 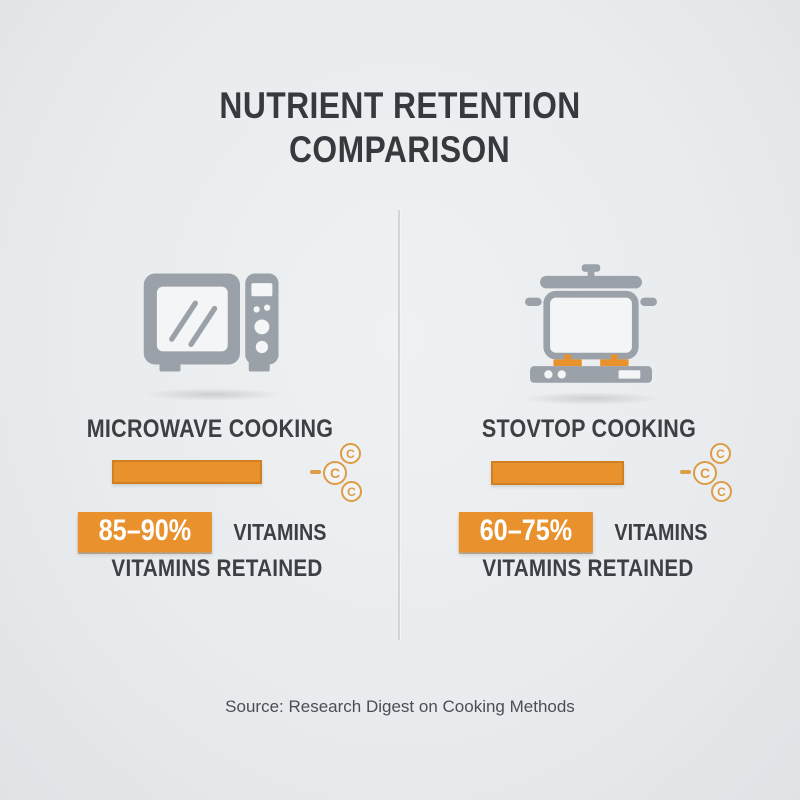 What do you see at coordinates (588, 568) in the screenshot?
I see `stovetop-caption: VITAMINS RETAINED` at bounding box center [588, 568].